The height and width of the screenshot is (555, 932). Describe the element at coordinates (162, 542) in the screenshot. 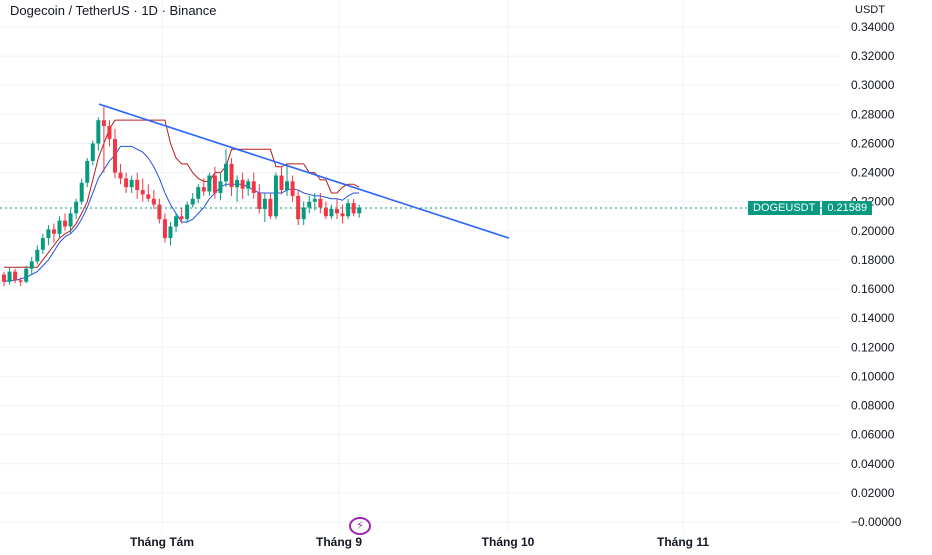

I see `time-tick-label: Tháng Tám` at that location.